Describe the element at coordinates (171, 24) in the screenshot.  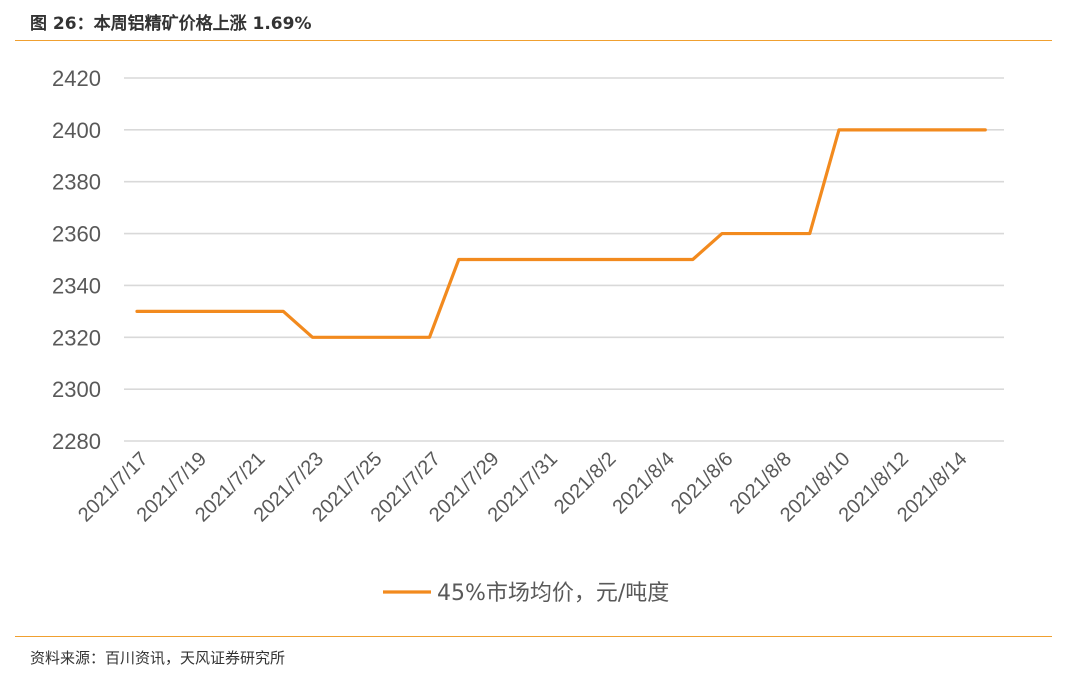
I see `figure-title: 图 26：本周铝精矿价格上涨 1.69%` at that location.